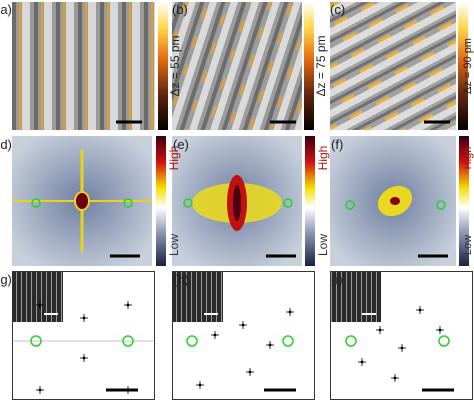 The height and width of the screenshot is (402, 474). Describe the element at coordinates (337, 144) in the screenshot. I see `panel-label: (f)` at that location.